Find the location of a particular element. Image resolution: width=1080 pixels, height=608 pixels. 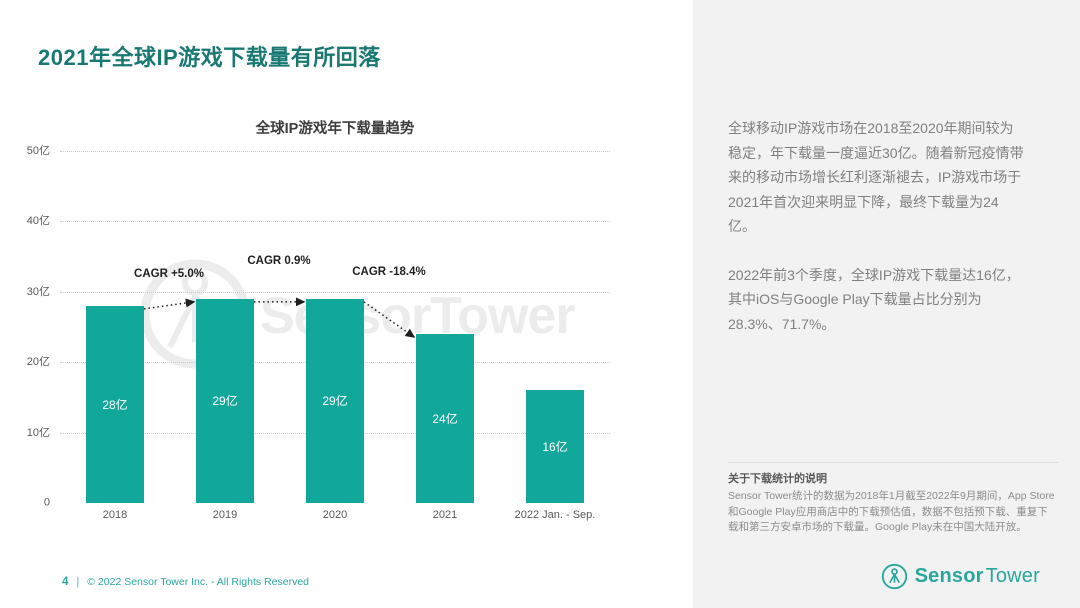

bar-2018: 28亿 is located at coordinates (115, 404).